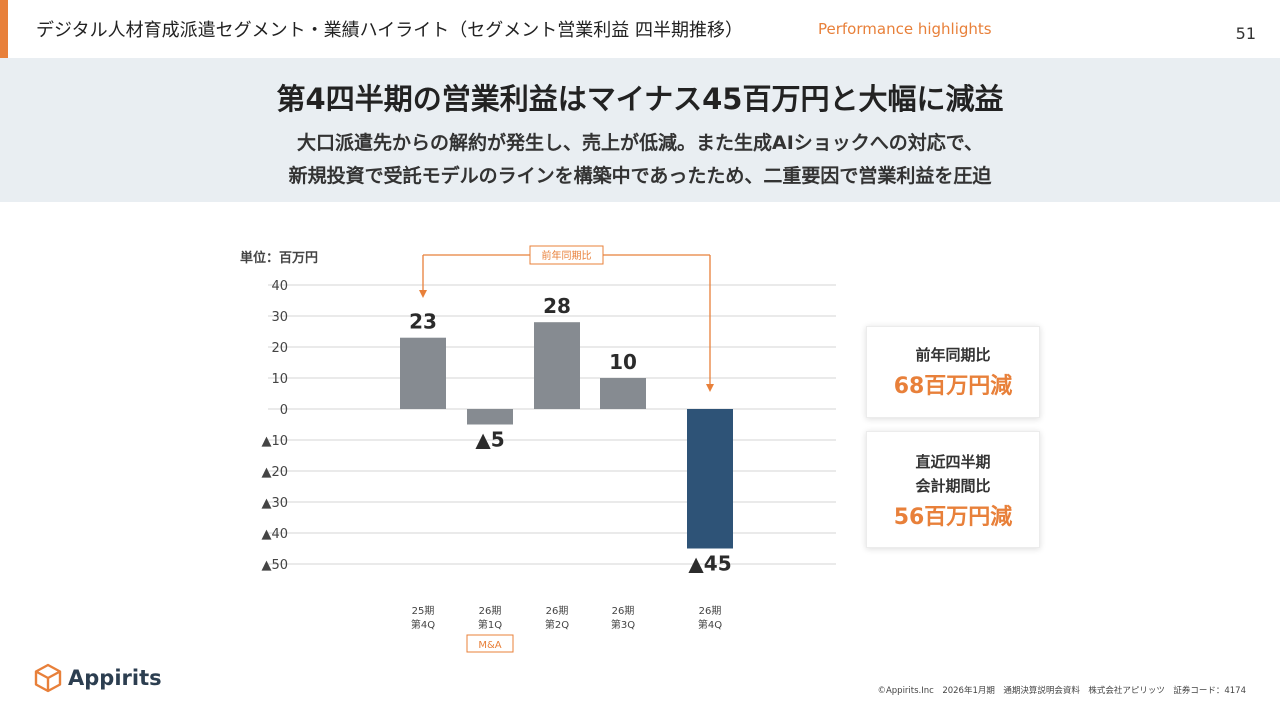 This screenshot has height=719, width=1280. I want to click on page-number: 51, so click(1245, 33).